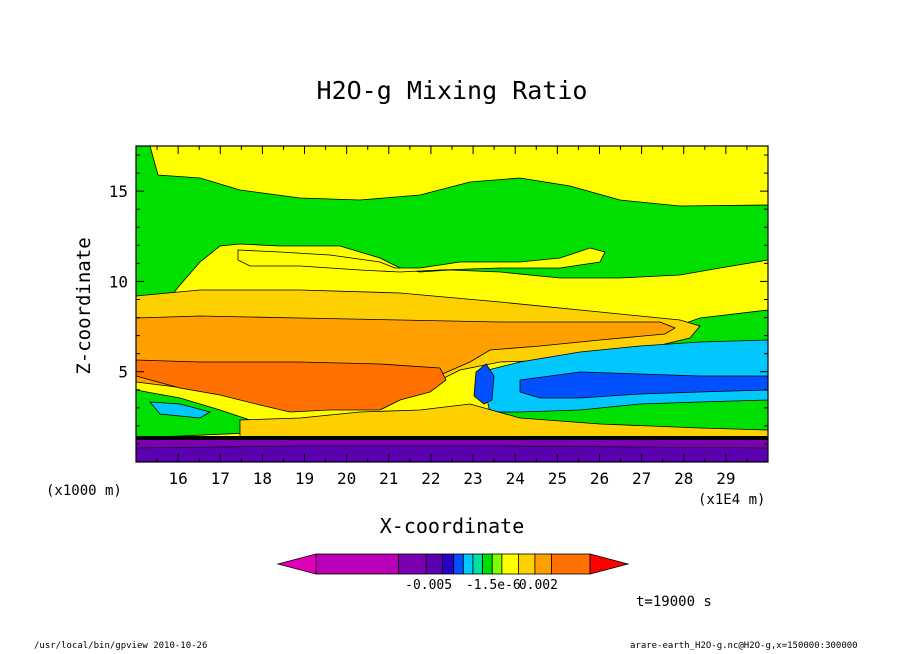  Describe the element at coordinates (388, 478) in the screenshot. I see `x-tick-label: 21` at that location.